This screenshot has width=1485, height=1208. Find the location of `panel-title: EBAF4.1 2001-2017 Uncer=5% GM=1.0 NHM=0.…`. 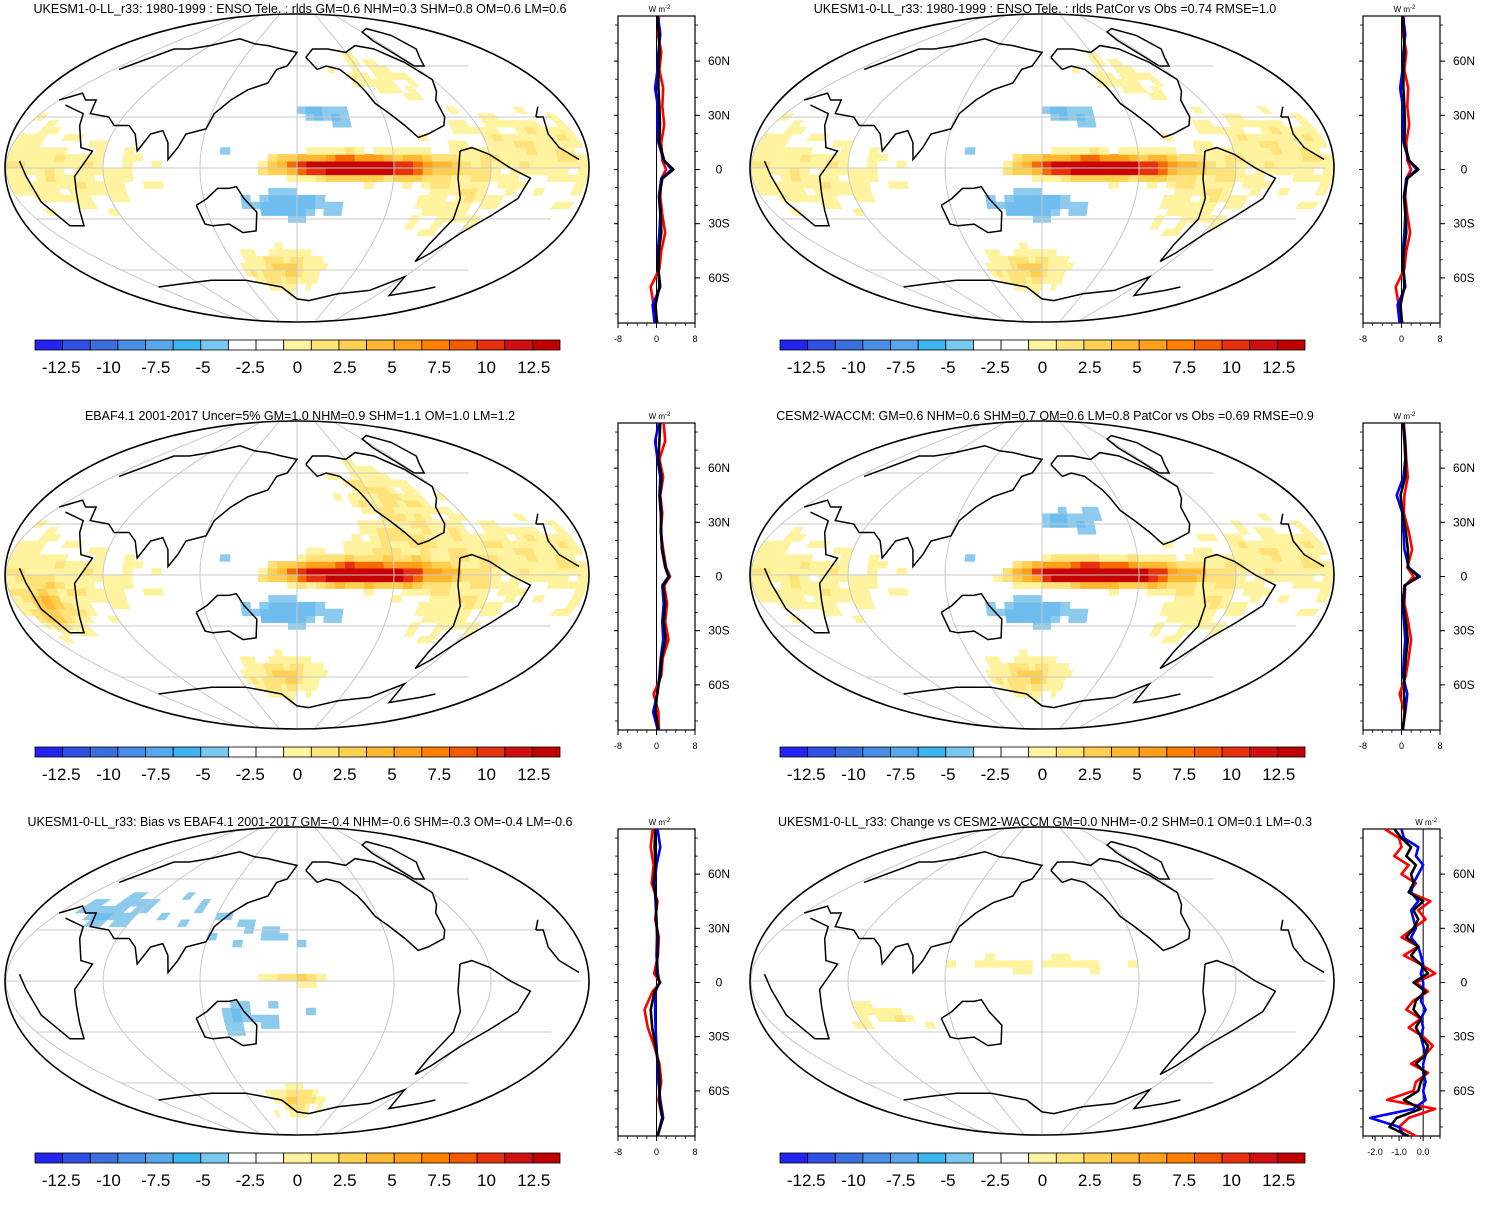

panel-title: EBAF4.1 2001-2017 Uncer=5% GM=1.0 NHM=0.… is located at coordinates (300, 416).